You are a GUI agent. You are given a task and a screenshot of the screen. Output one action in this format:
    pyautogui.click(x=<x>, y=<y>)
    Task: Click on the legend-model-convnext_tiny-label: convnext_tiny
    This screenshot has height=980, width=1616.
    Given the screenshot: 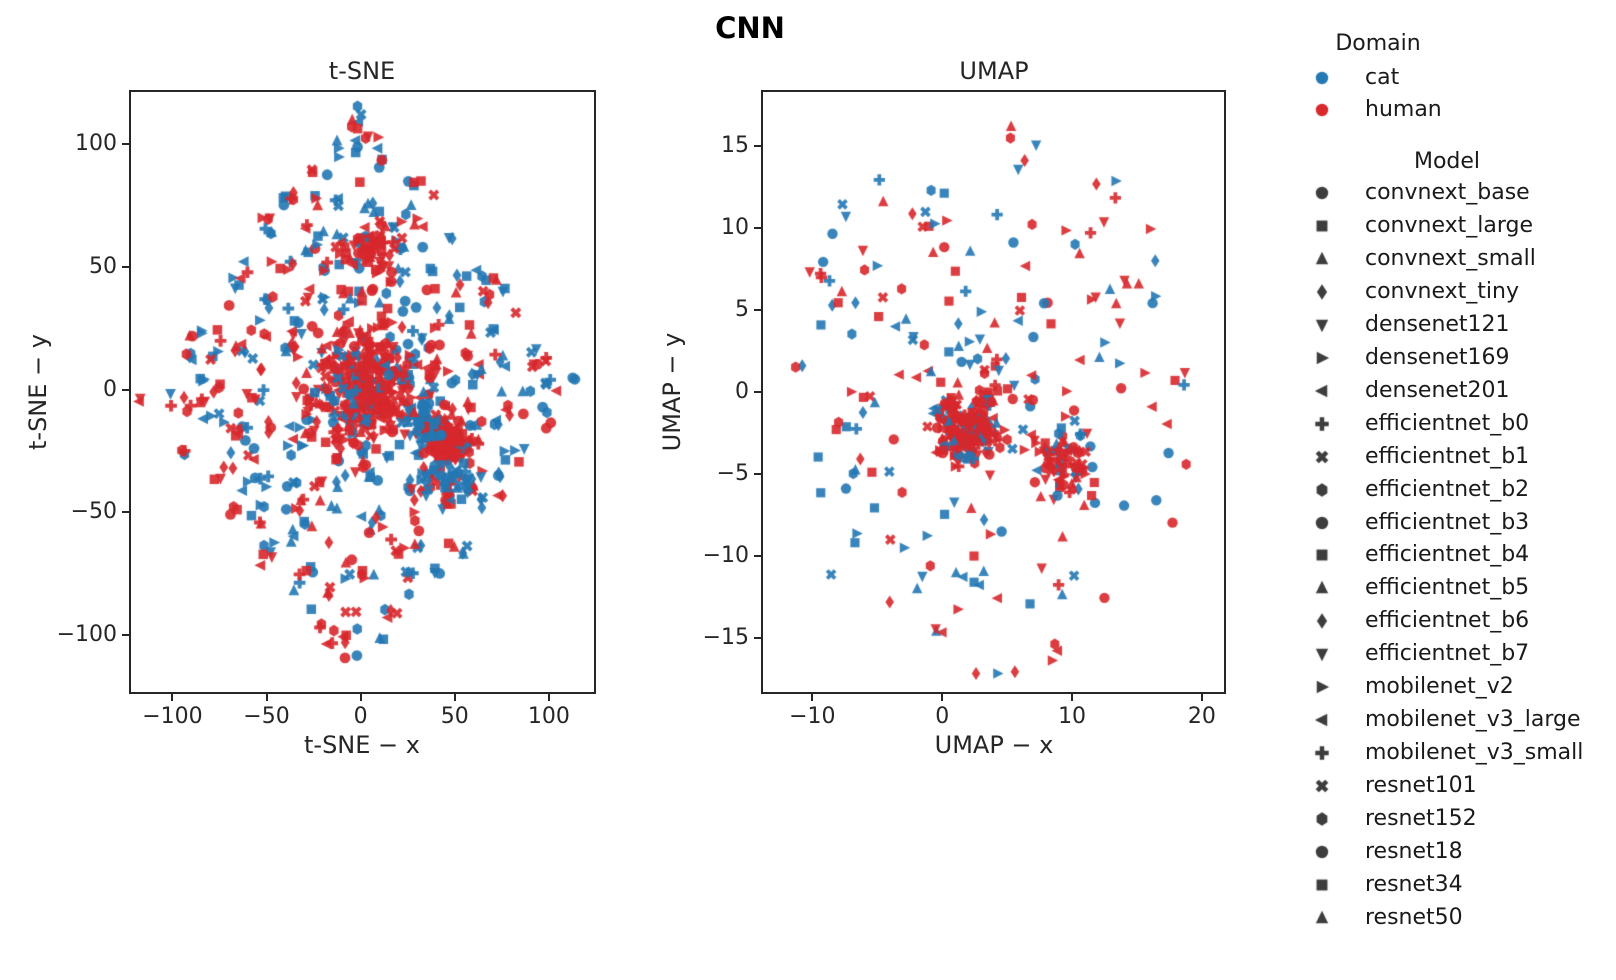 What is the action you would take?
    pyautogui.click(x=1442, y=291)
    